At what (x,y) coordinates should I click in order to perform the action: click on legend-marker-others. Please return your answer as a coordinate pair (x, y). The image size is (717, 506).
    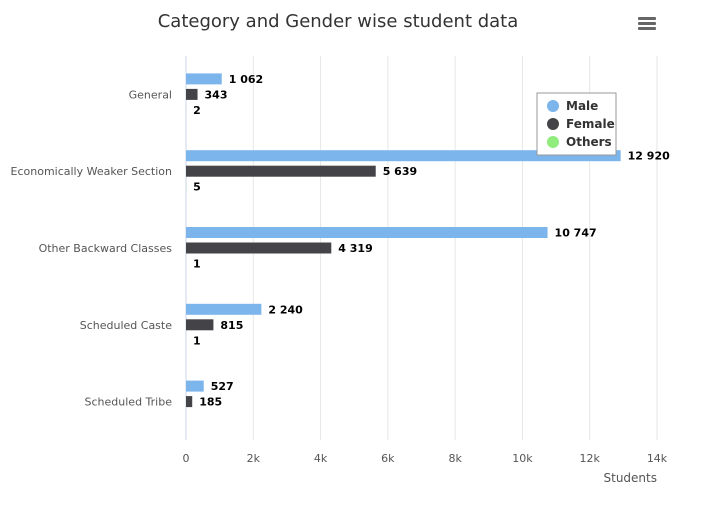
    Looking at the image, I should click on (553, 142).